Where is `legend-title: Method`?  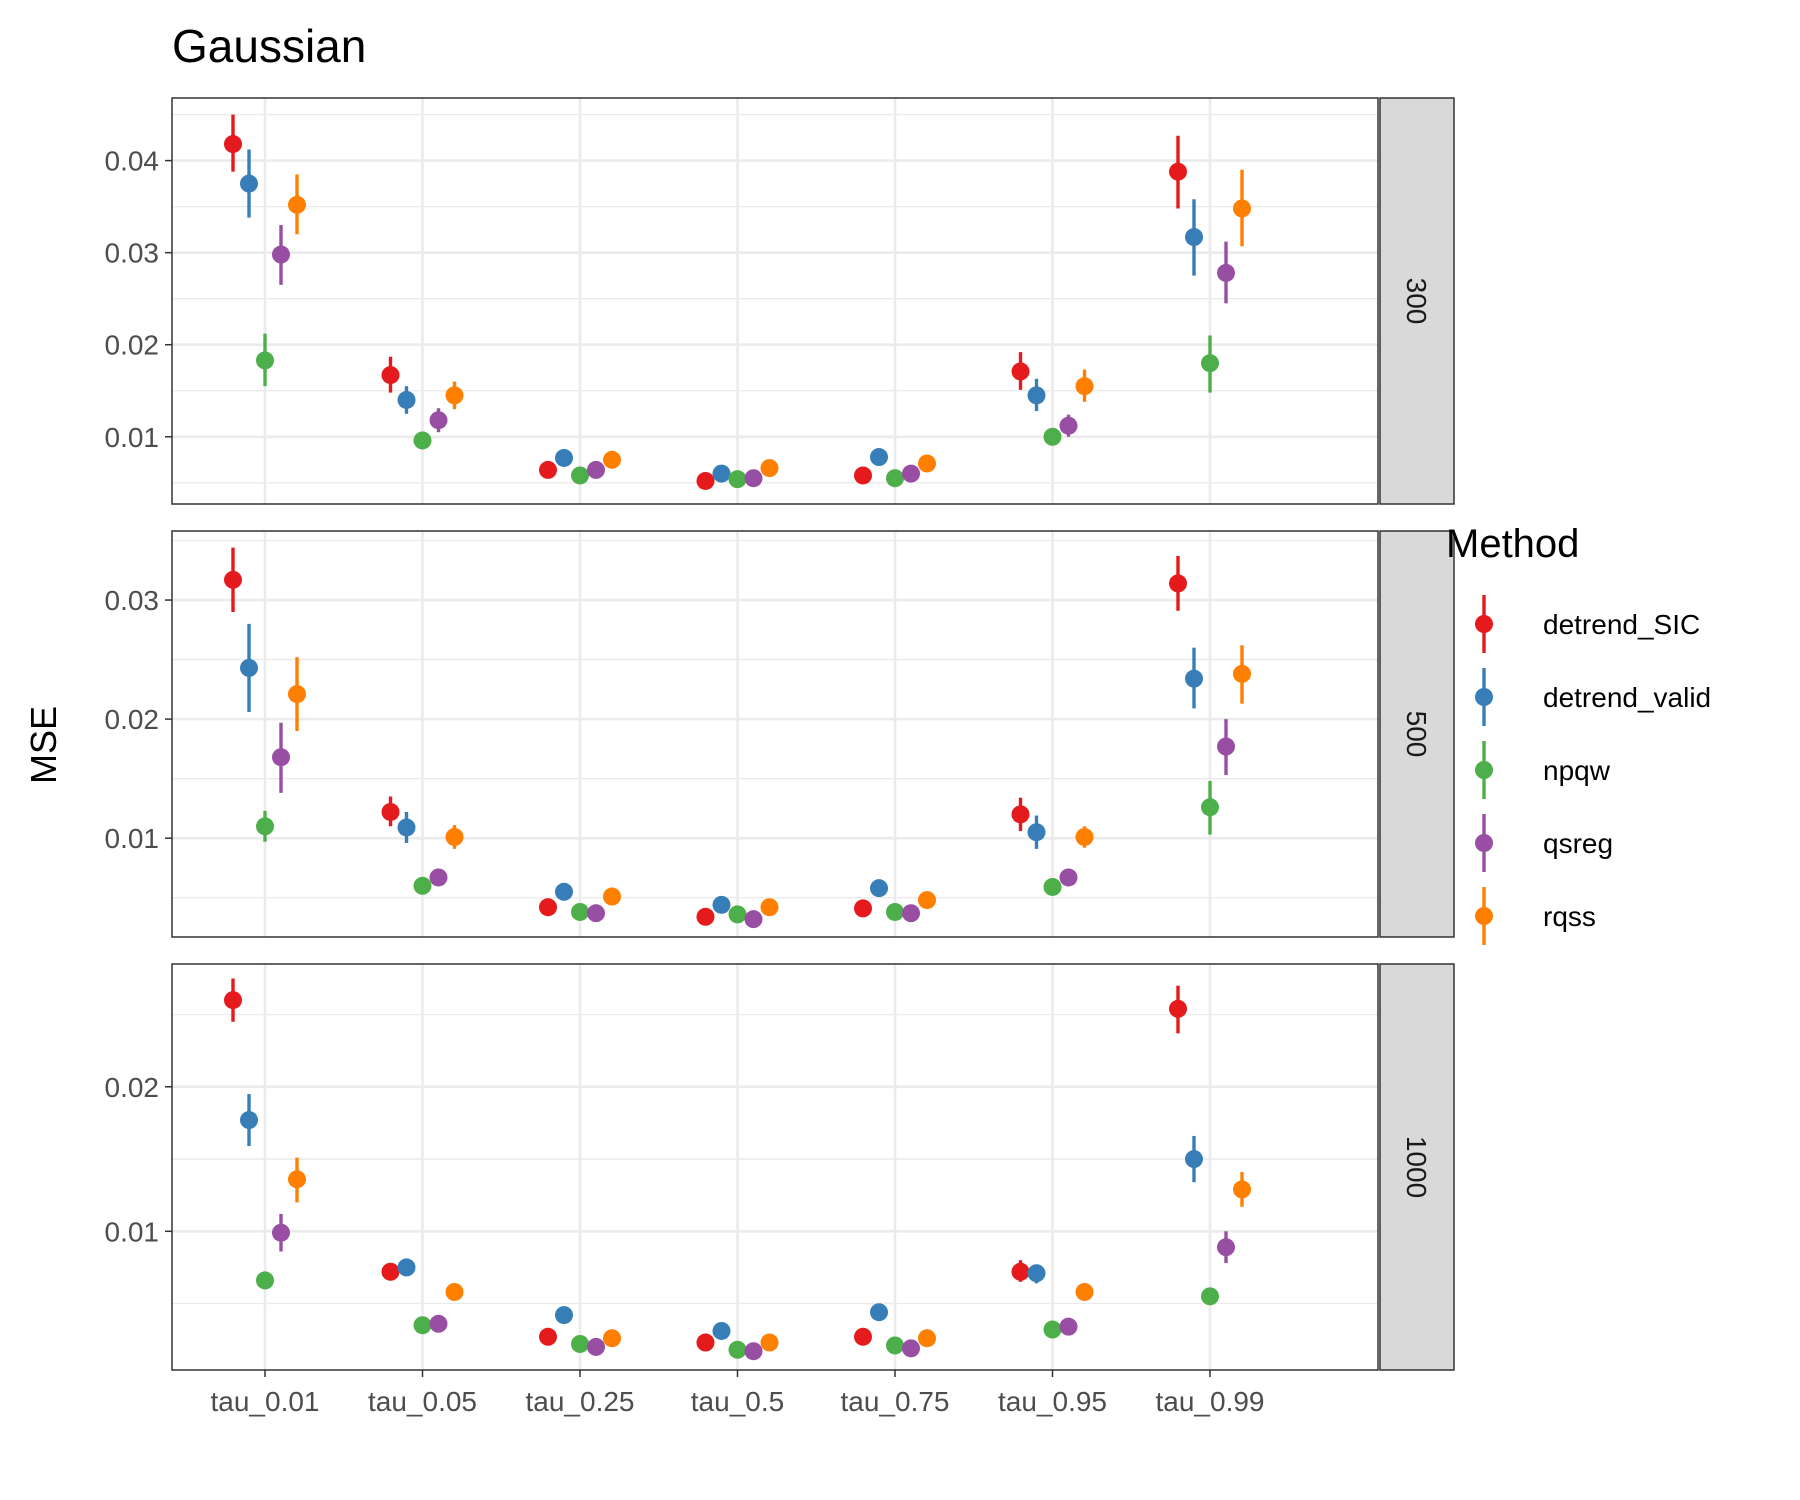 legend-title: Method is located at coordinates (1512, 544).